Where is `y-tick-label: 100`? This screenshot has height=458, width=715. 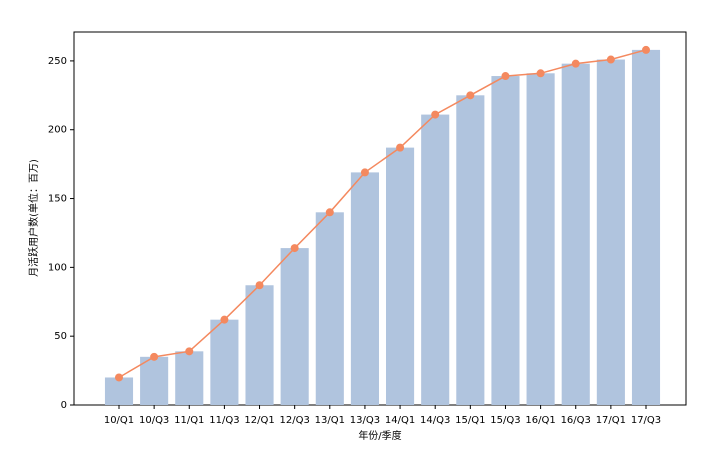
y-tick-label: 100 is located at coordinates (57, 267).